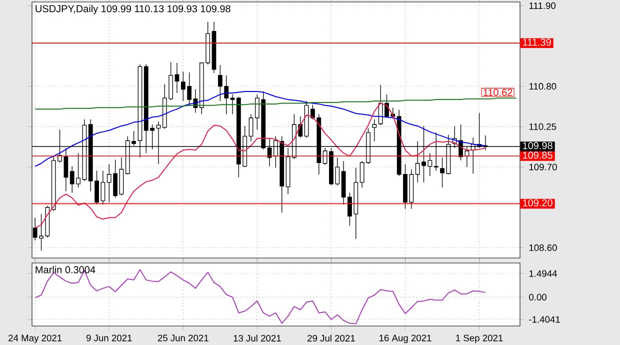 The width and height of the screenshot is (620, 345). I want to click on x-tick-label: 24 May 2021, so click(35, 339).